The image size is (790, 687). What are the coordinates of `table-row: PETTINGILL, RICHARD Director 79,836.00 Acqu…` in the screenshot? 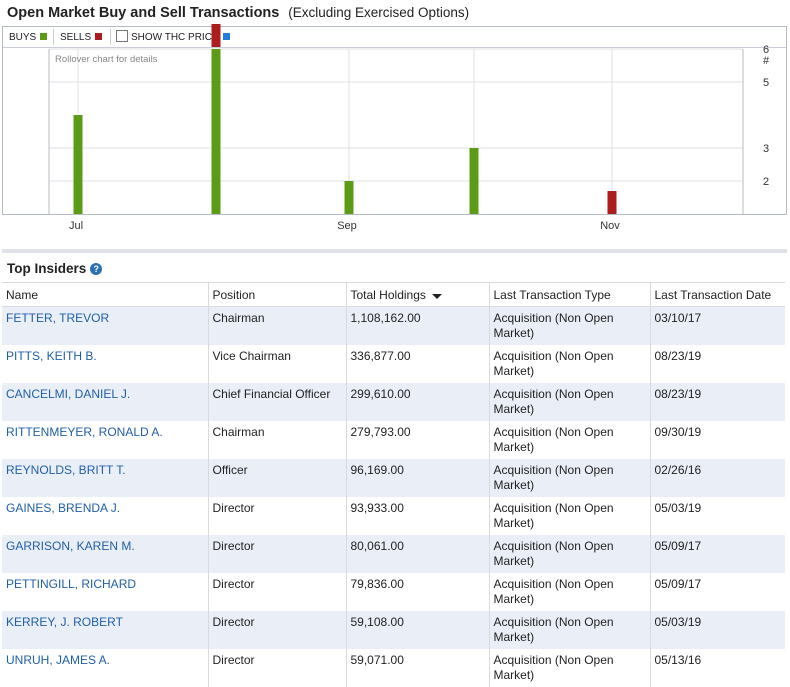 It's located at (393, 591).